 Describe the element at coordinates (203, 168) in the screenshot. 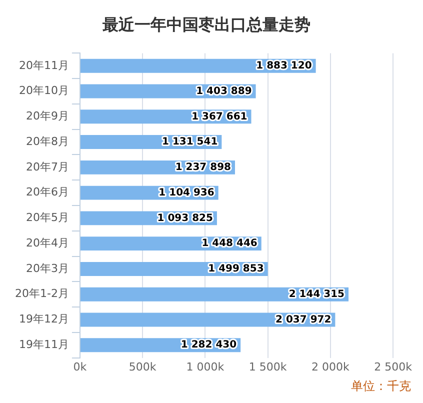

I see `data-label: 1 237 898` at that location.